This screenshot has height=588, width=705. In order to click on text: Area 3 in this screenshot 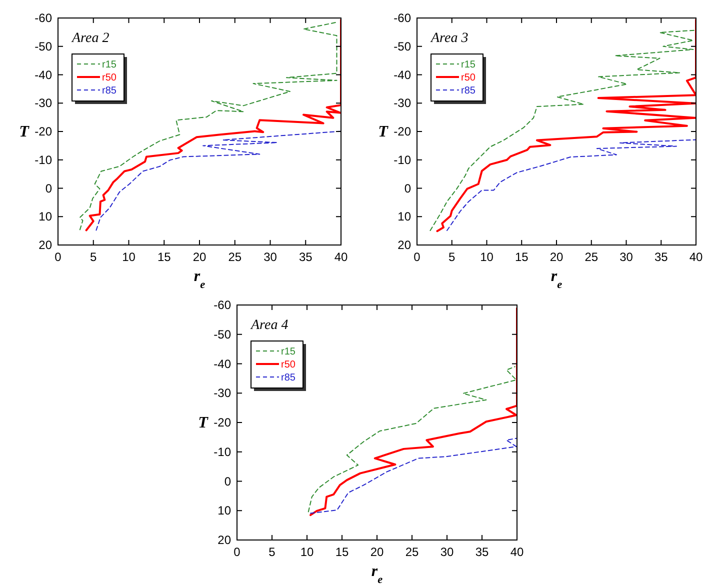, I will do `click(449, 38)`.